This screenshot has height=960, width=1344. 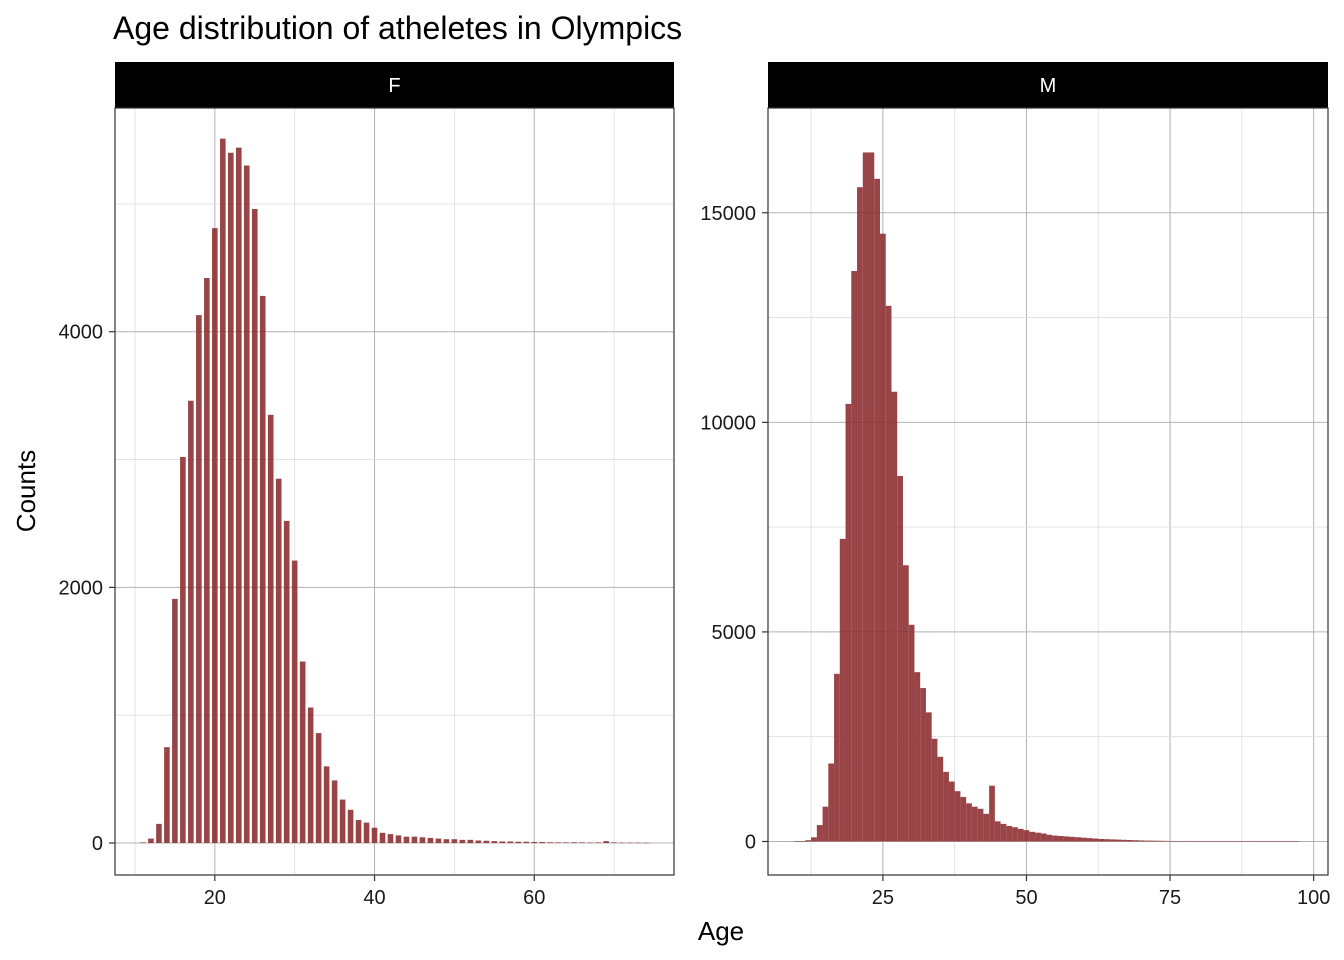 What do you see at coordinates (734, 633) in the screenshot?
I see `y-tick-label: 5000` at bounding box center [734, 633].